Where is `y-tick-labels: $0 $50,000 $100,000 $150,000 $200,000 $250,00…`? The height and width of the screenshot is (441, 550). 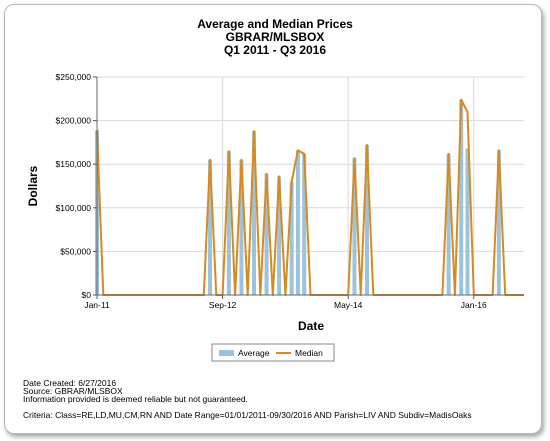
y-tick-labels: $0 $50,000 $100,000 $150,000 $200,000 $250,00… is located at coordinates (74, 186).